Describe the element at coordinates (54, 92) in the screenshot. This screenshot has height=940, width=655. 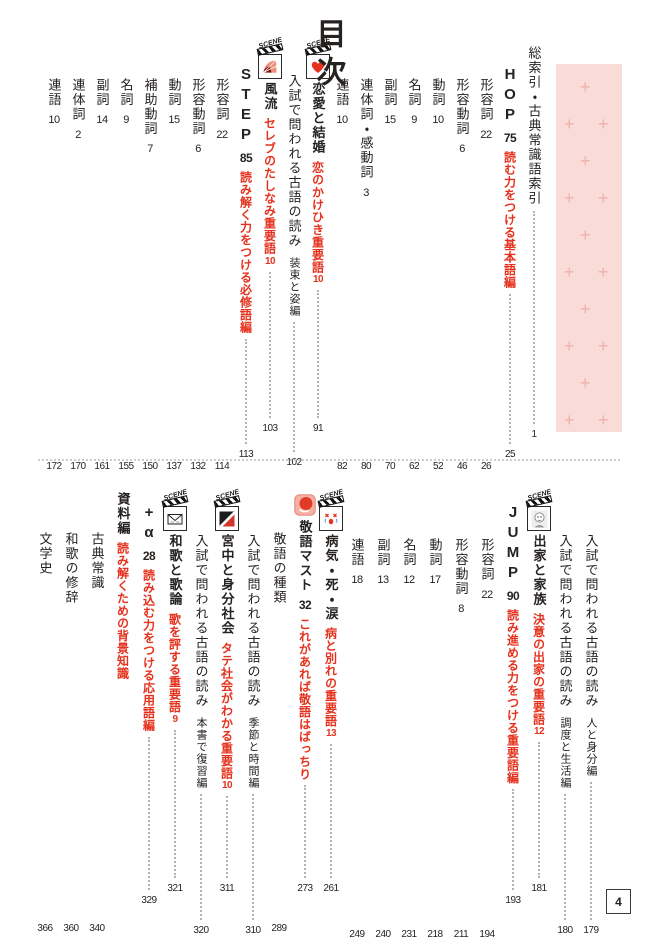
I see `entry-title: 連語` at that location.